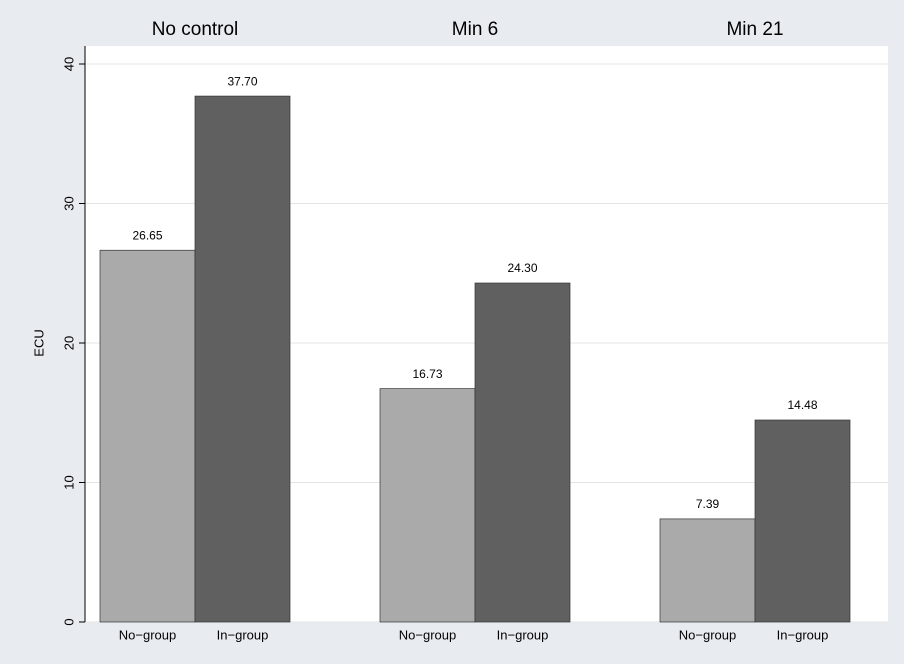 This screenshot has height=664, width=904. I want to click on value-label: 26.65, so click(147, 235).